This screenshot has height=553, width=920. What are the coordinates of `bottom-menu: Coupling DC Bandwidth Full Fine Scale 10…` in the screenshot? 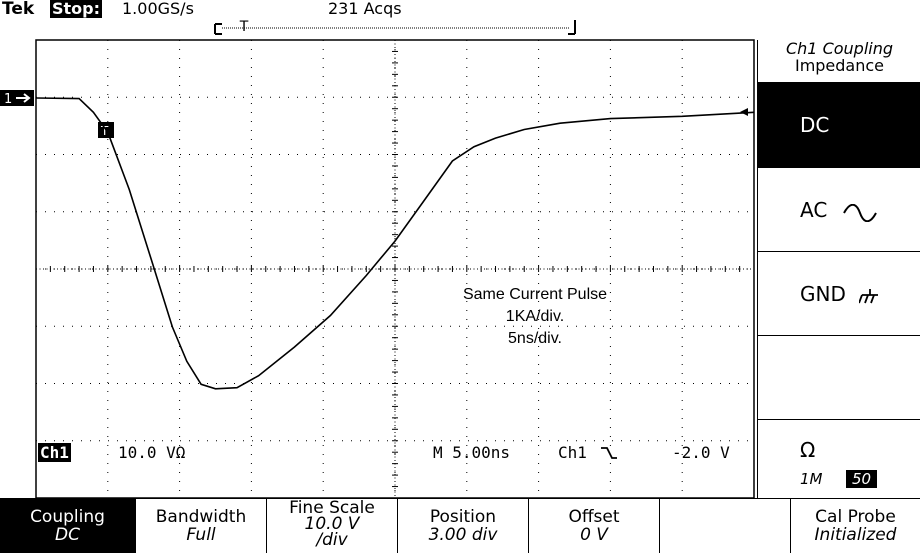 It's located at (460, 525).